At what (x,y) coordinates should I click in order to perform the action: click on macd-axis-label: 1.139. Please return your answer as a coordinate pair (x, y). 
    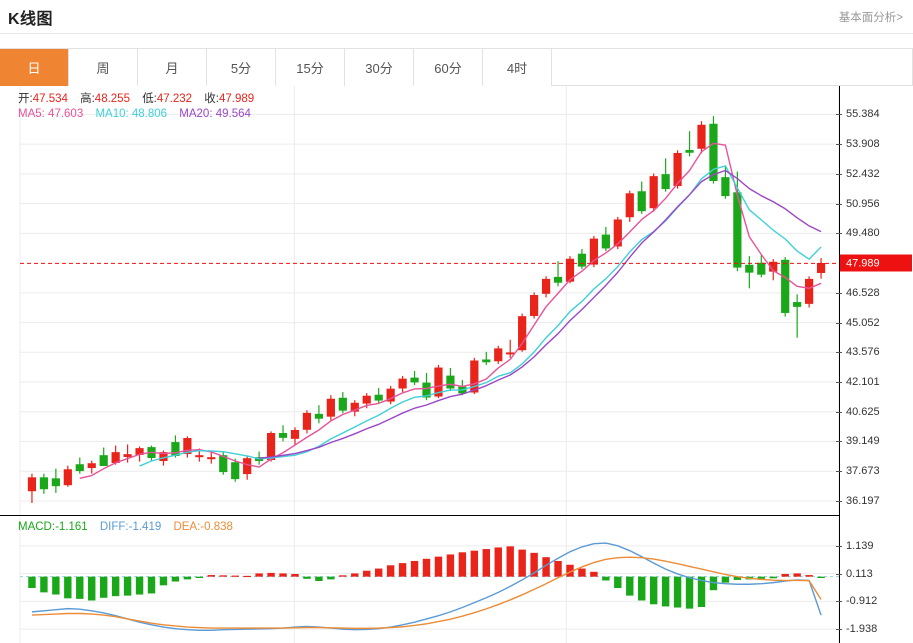
    Looking at the image, I should click on (860, 545).